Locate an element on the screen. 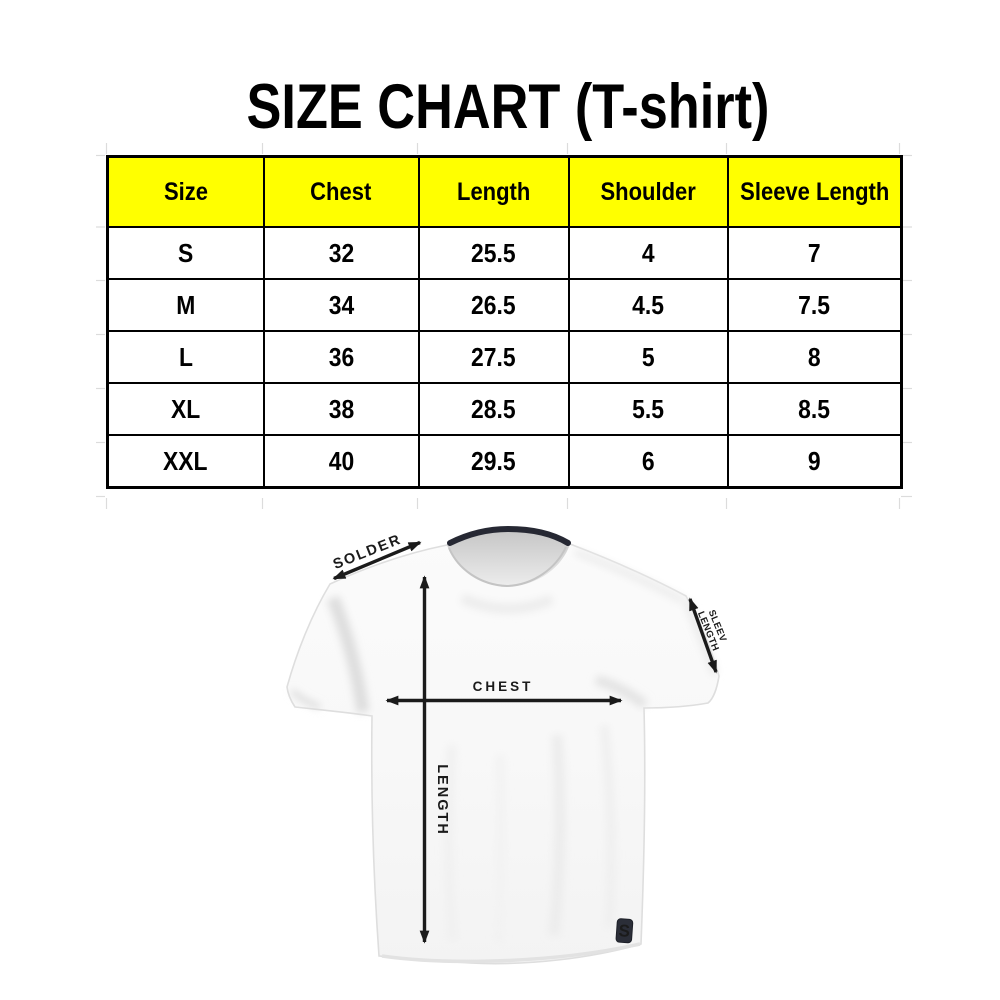  cell-value: 25.5 is located at coordinates (493, 252).